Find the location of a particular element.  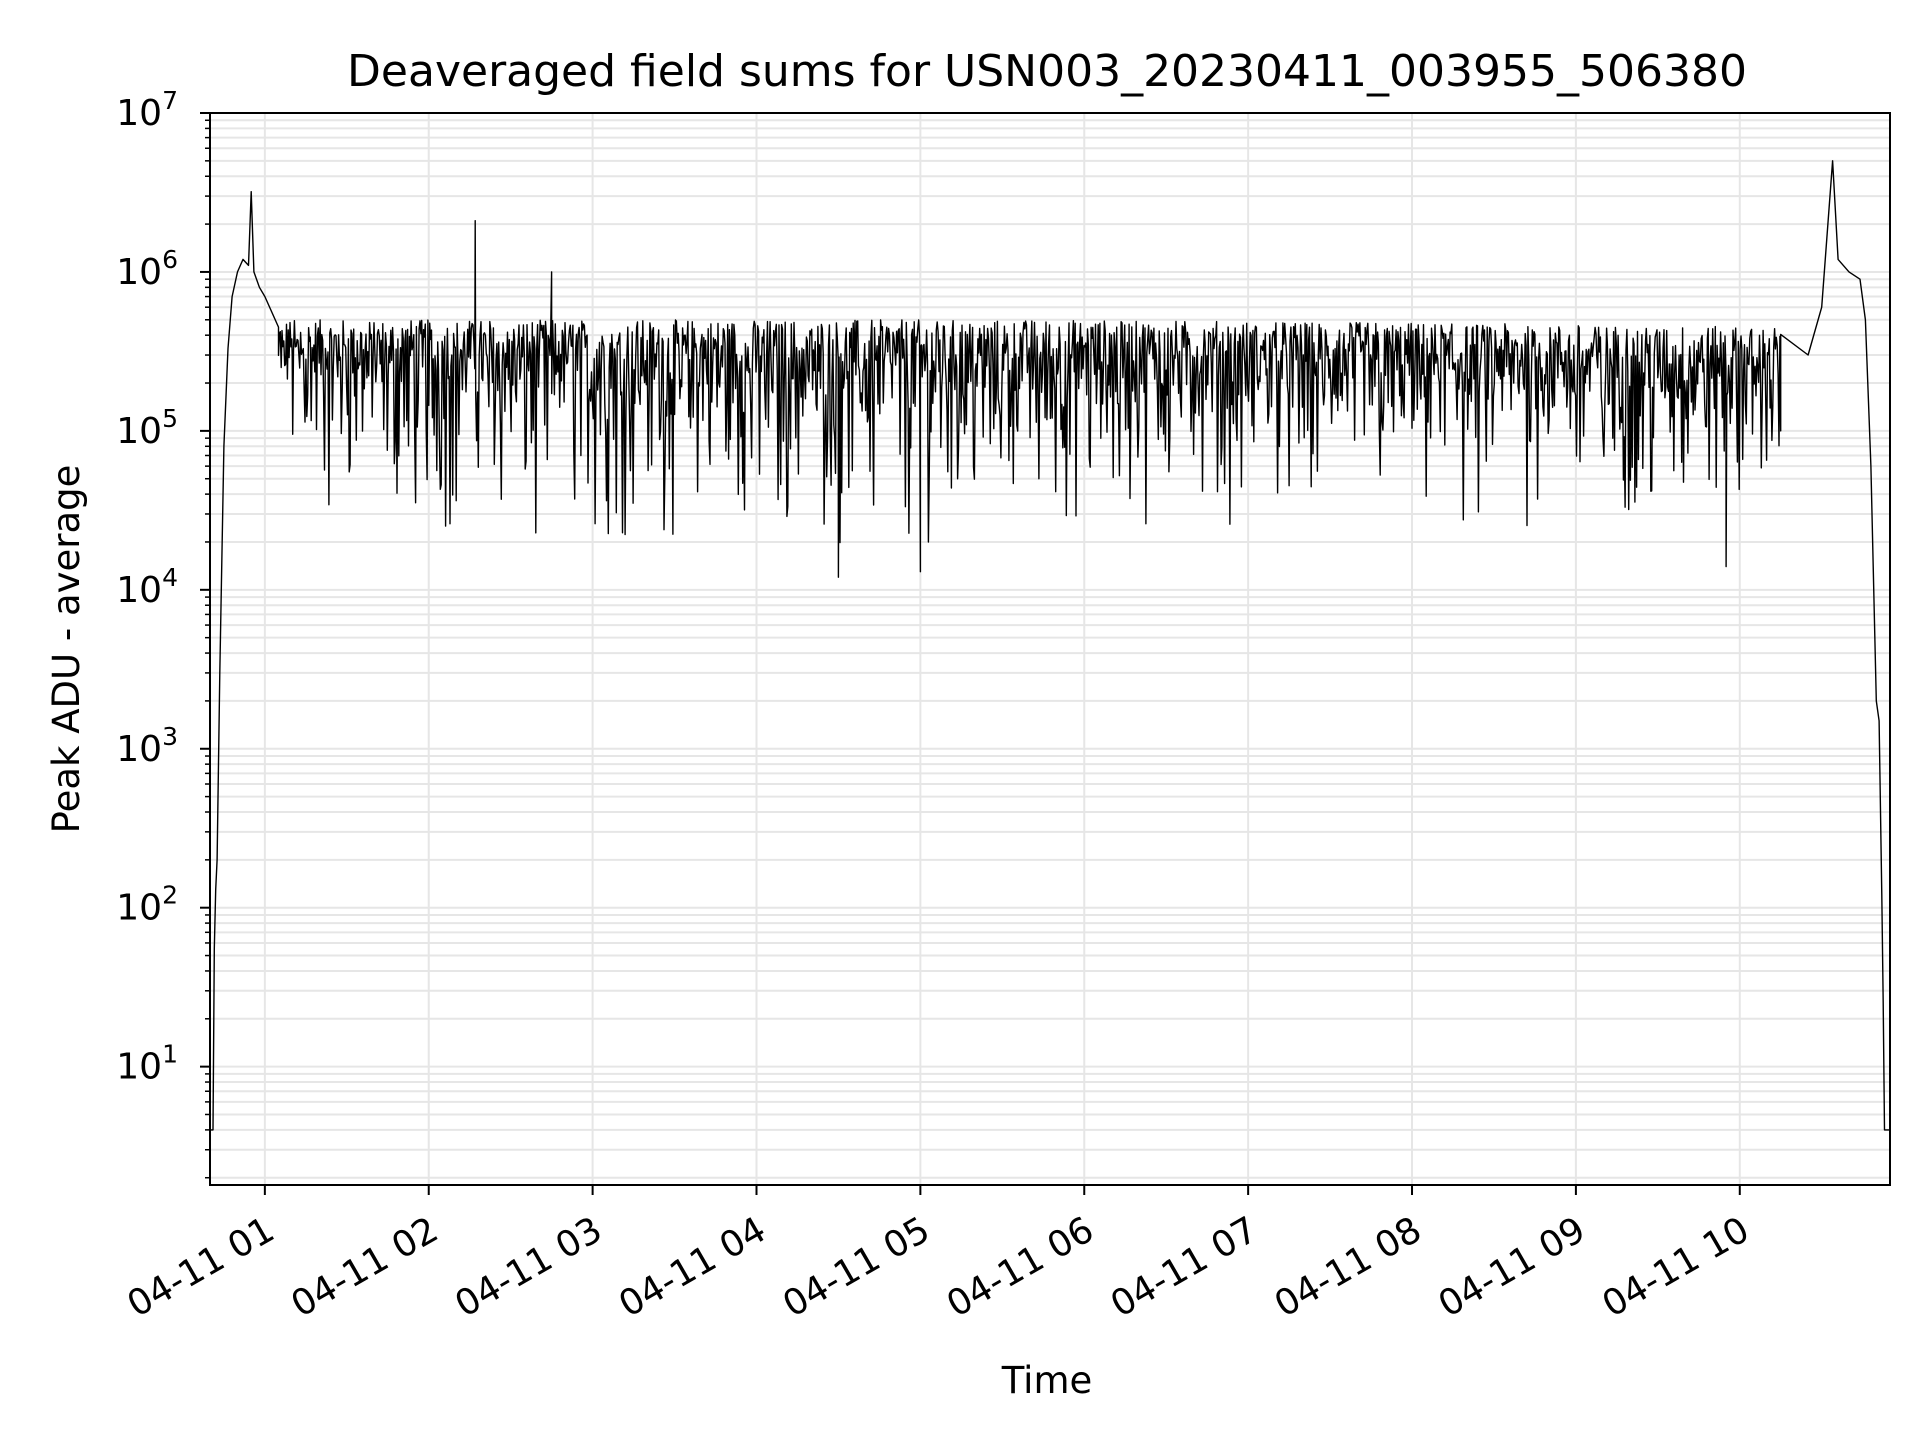

y-tick-label: 10¹ is located at coordinates (147, 1064).